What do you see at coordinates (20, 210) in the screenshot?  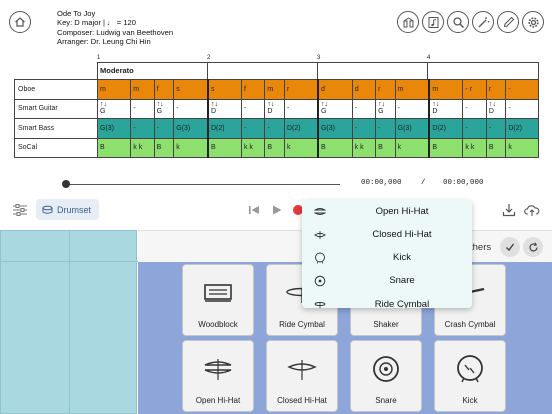 I see `settings-sliders-button` at bounding box center [20, 210].